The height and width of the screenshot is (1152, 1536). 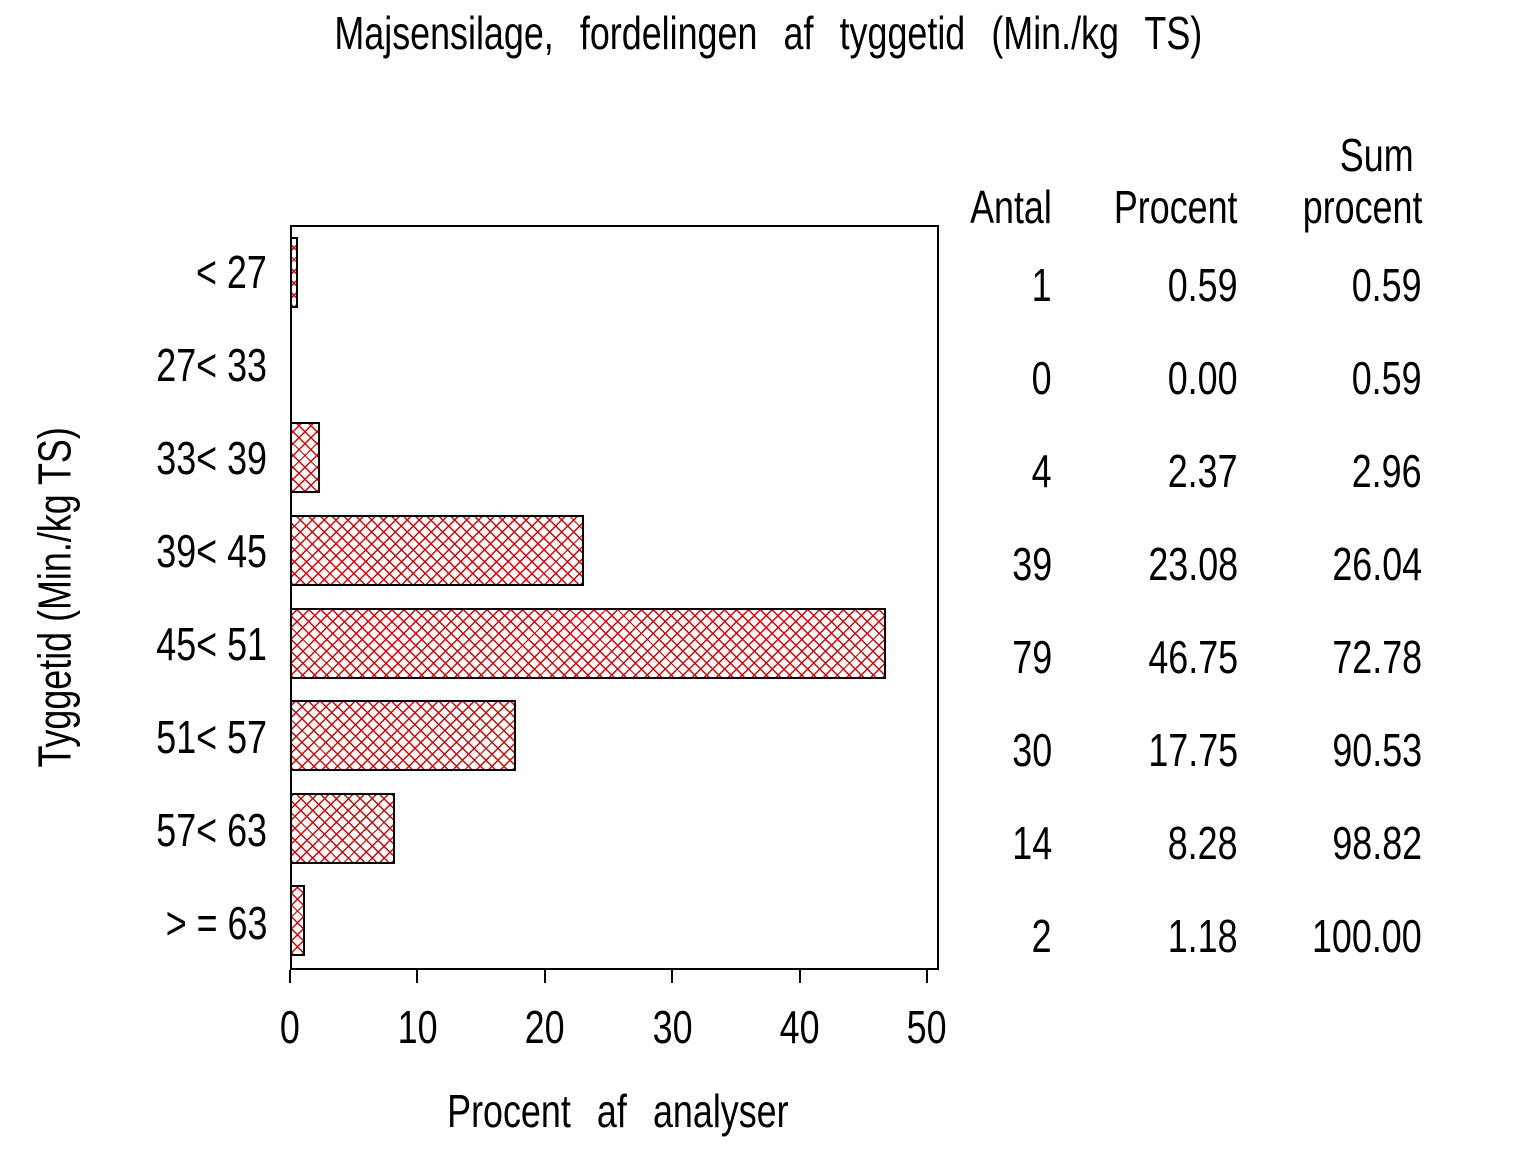 What do you see at coordinates (1042, 936) in the screenshot?
I see `cell-antal-text: 2` at bounding box center [1042, 936].